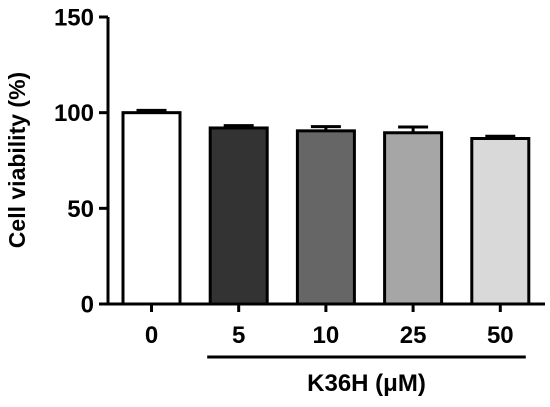 This screenshot has width=550, height=407. I want to click on x-tick-label-5: 5, so click(238, 335).